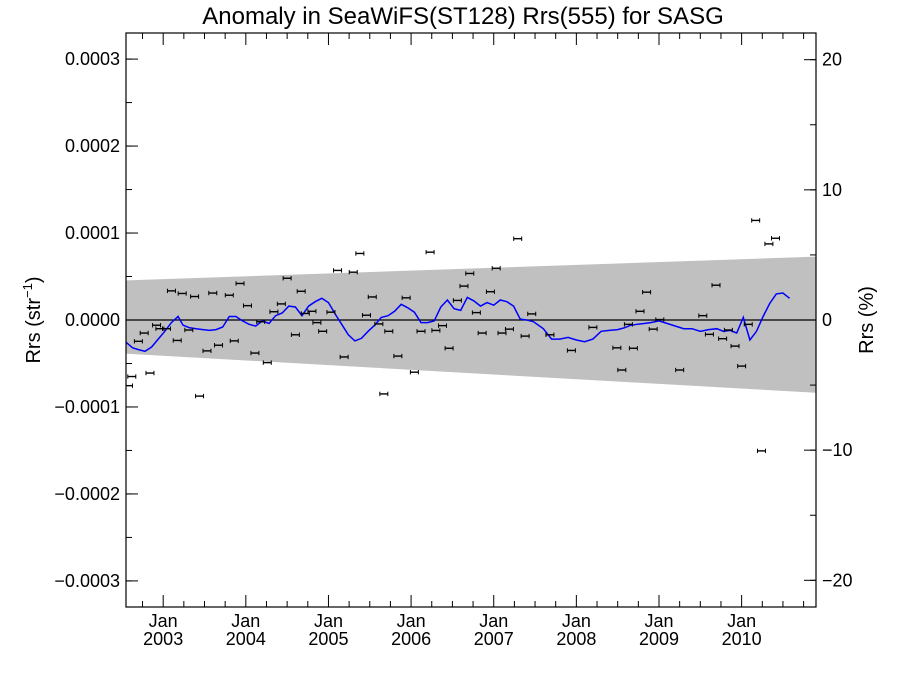  I want to click on y-tick-label-right: 0, so click(827, 320).